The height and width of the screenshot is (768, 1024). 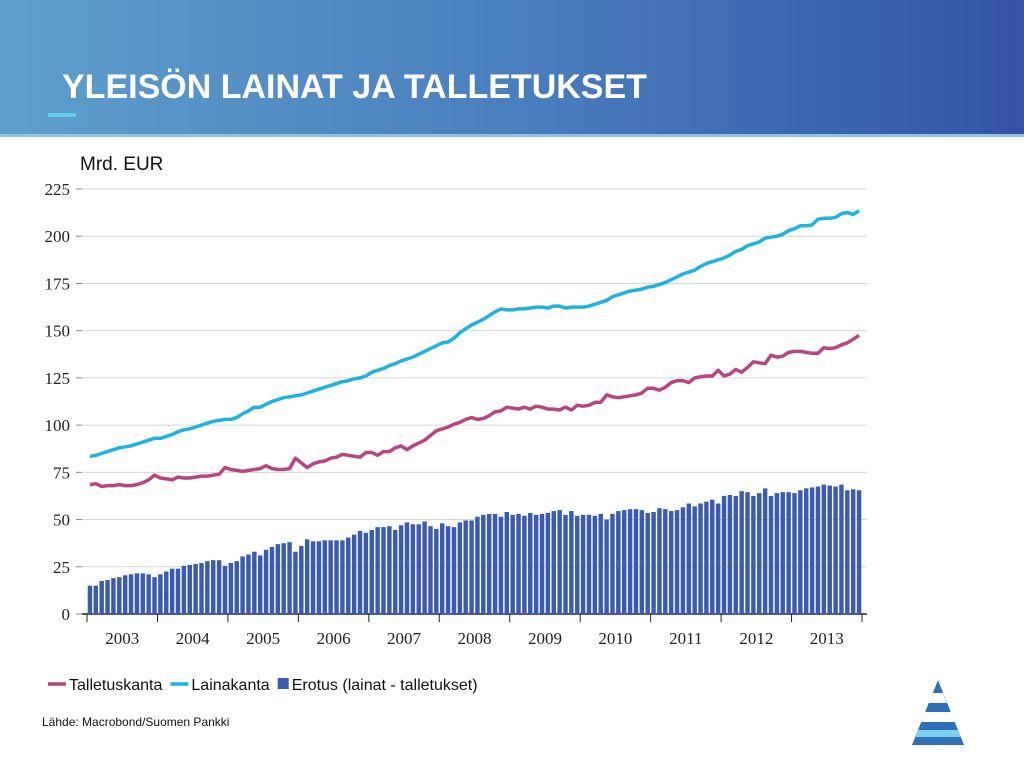 I want to click on legend-label: Lainakanta, so click(x=230, y=685).